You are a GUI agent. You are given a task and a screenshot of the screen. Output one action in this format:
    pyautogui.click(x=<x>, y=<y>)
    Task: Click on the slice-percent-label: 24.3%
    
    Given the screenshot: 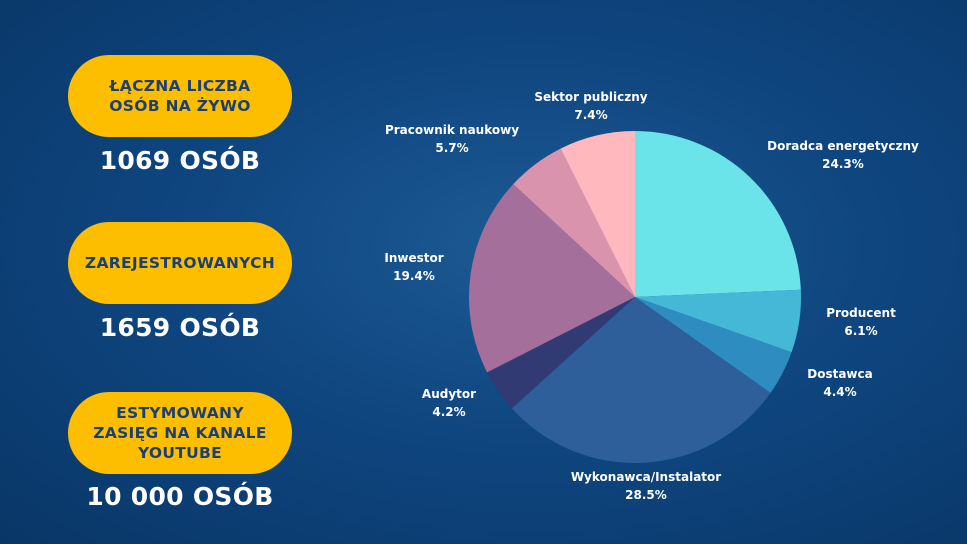 What is the action you would take?
    pyautogui.click(x=843, y=164)
    